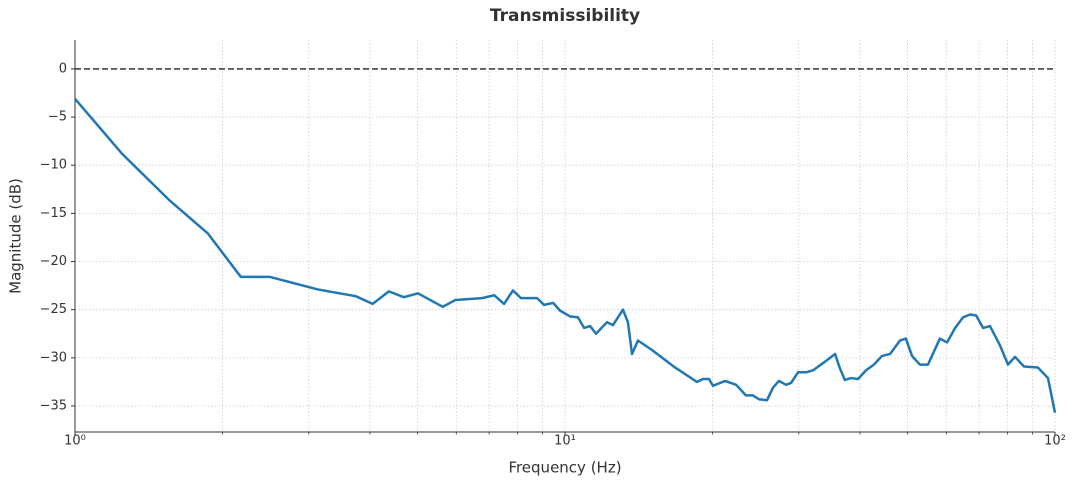 Image resolution: width=1077 pixels, height=486 pixels. I want to click on x-axis-label: Frequency (Hz), so click(564, 468).